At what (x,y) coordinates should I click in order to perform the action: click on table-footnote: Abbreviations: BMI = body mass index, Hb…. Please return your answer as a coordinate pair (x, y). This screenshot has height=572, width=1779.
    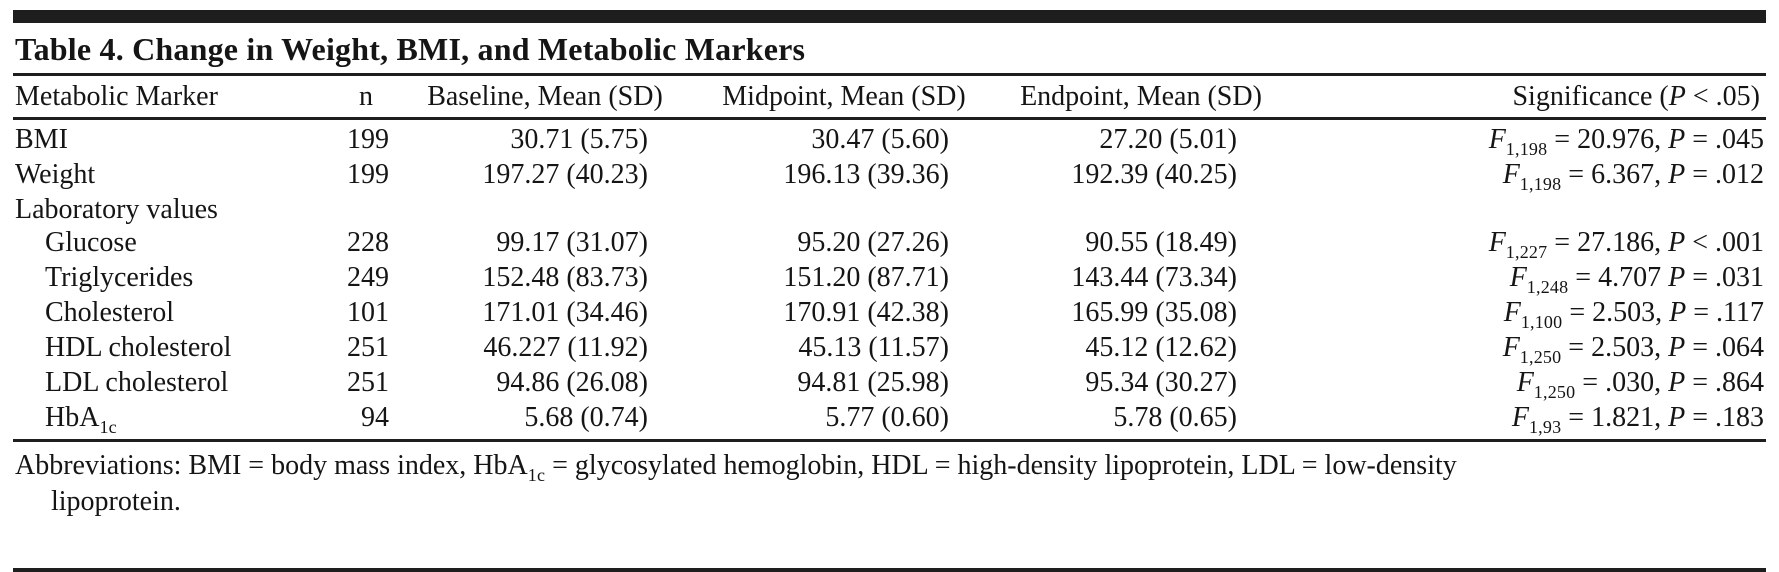
    Looking at the image, I should click on (889, 480).